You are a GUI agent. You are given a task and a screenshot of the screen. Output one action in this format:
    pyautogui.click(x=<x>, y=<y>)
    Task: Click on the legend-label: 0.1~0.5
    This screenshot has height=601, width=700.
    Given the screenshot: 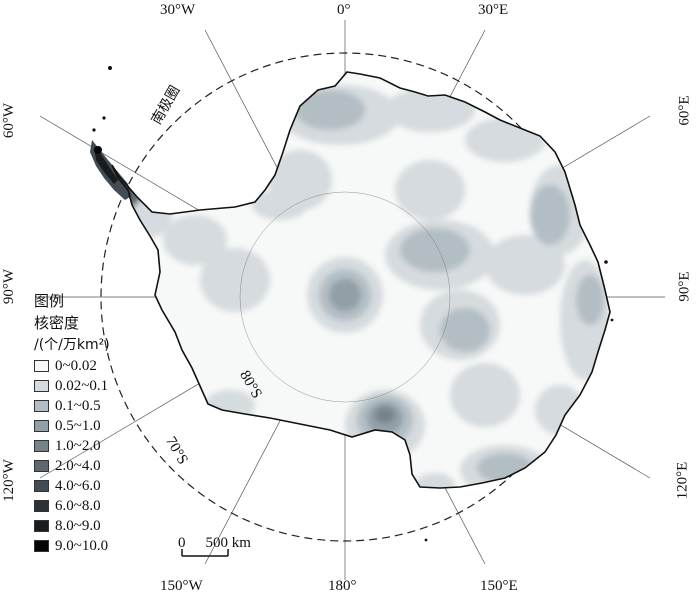 What is the action you would take?
    pyautogui.click(x=78, y=405)
    